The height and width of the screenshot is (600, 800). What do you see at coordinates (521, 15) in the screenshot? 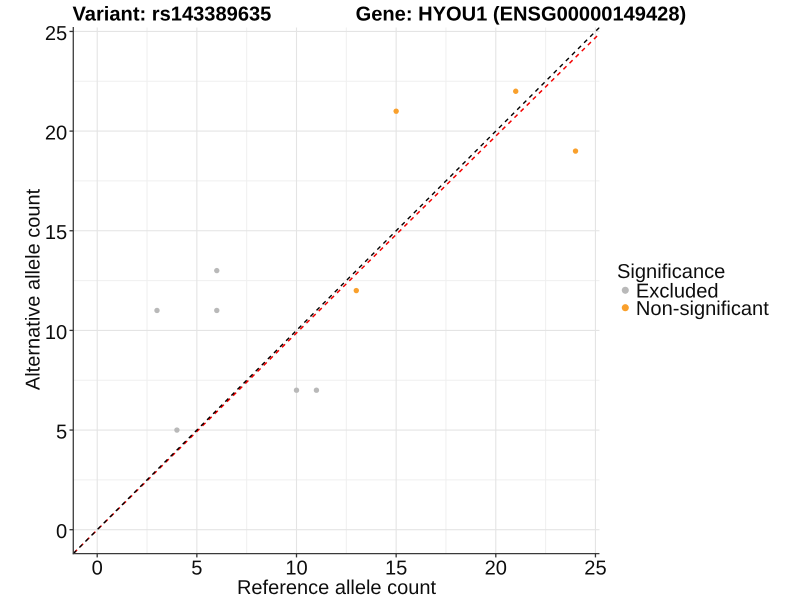
I see `svg-text: Gene: HYOU1 (ENSG00000149428)` at bounding box center [521, 15].